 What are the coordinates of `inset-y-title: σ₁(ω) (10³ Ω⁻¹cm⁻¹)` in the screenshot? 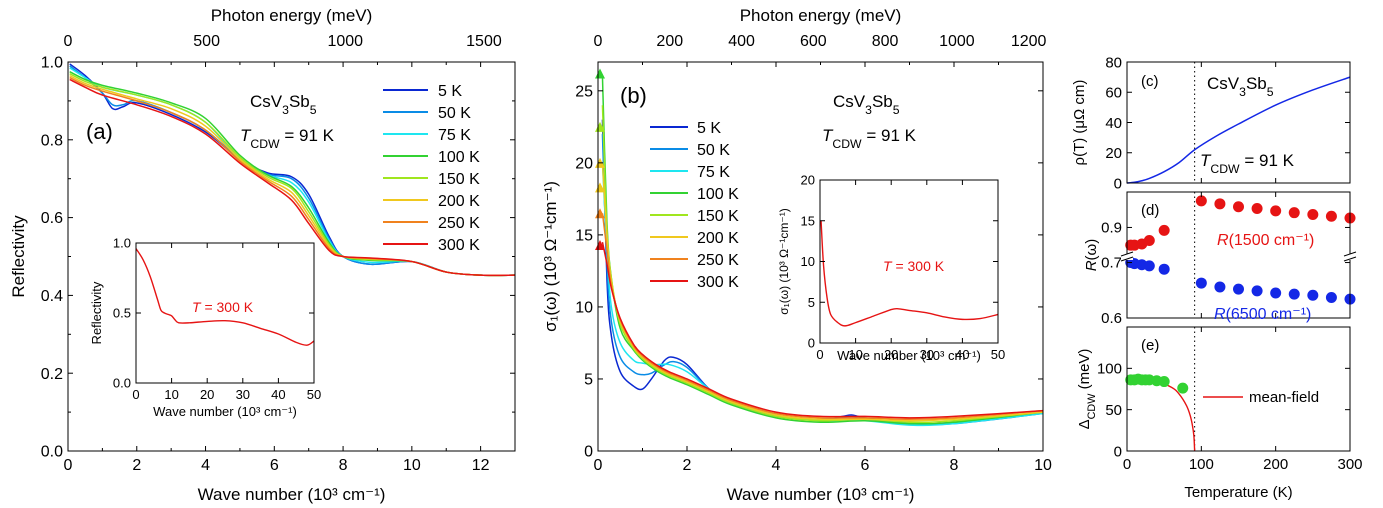 It's located at (784, 261).